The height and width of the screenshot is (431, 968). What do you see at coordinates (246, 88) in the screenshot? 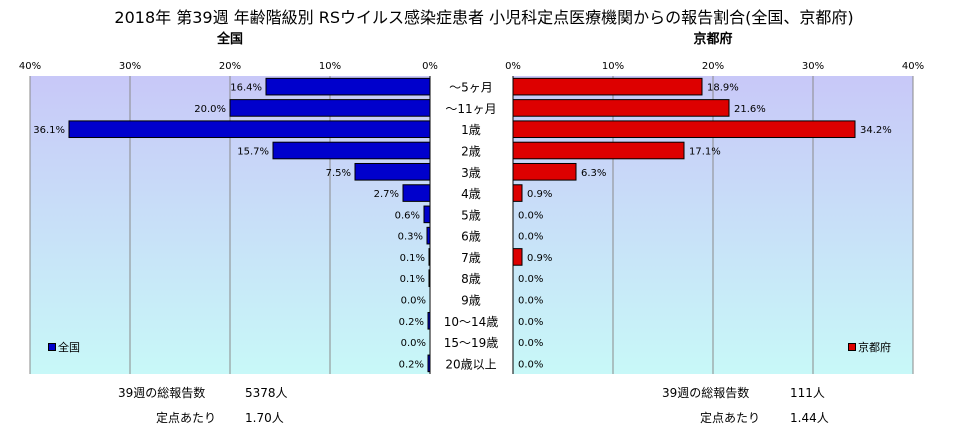
I see `national-data-label: 16.4%` at bounding box center [246, 88].